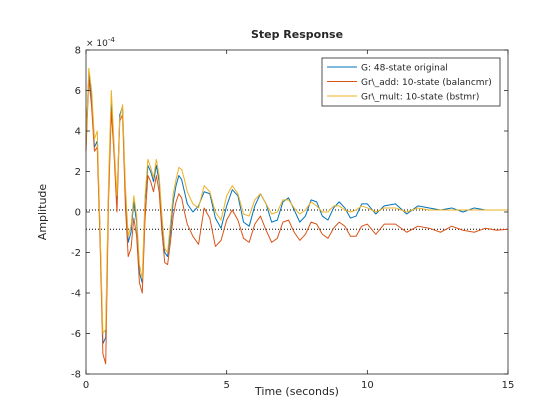  Describe the element at coordinates (76, 253) in the screenshot. I see `y-tick-label: -2` at that location.